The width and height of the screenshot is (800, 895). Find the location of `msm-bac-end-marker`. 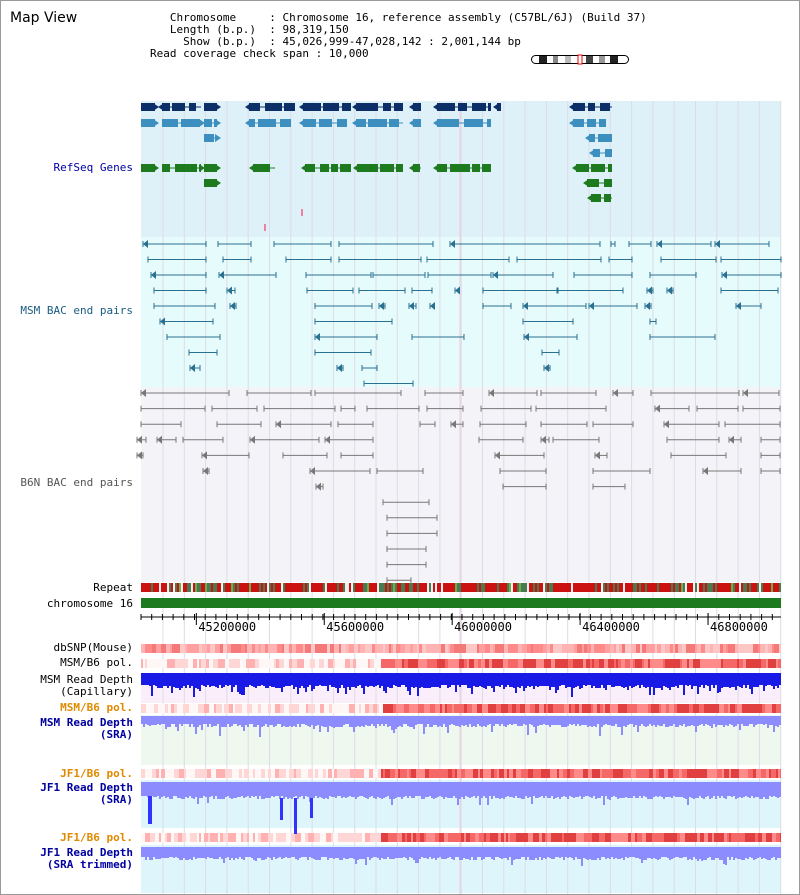

msm-bac-end-marker is located at coordinates (647, 306).